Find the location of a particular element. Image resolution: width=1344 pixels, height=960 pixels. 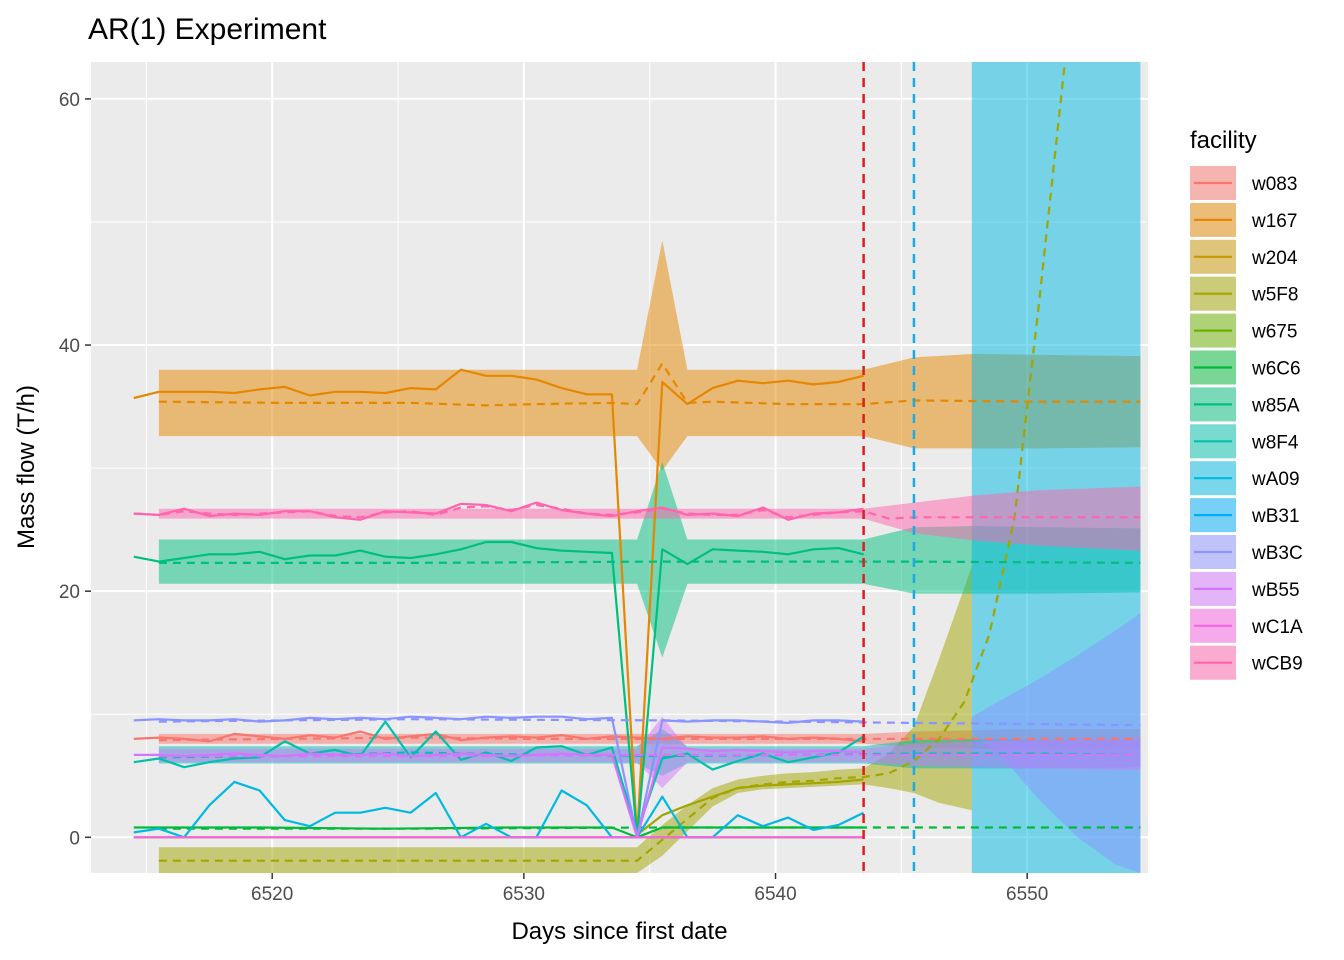

y-tick-label-1: 20 is located at coordinates (69, 592).